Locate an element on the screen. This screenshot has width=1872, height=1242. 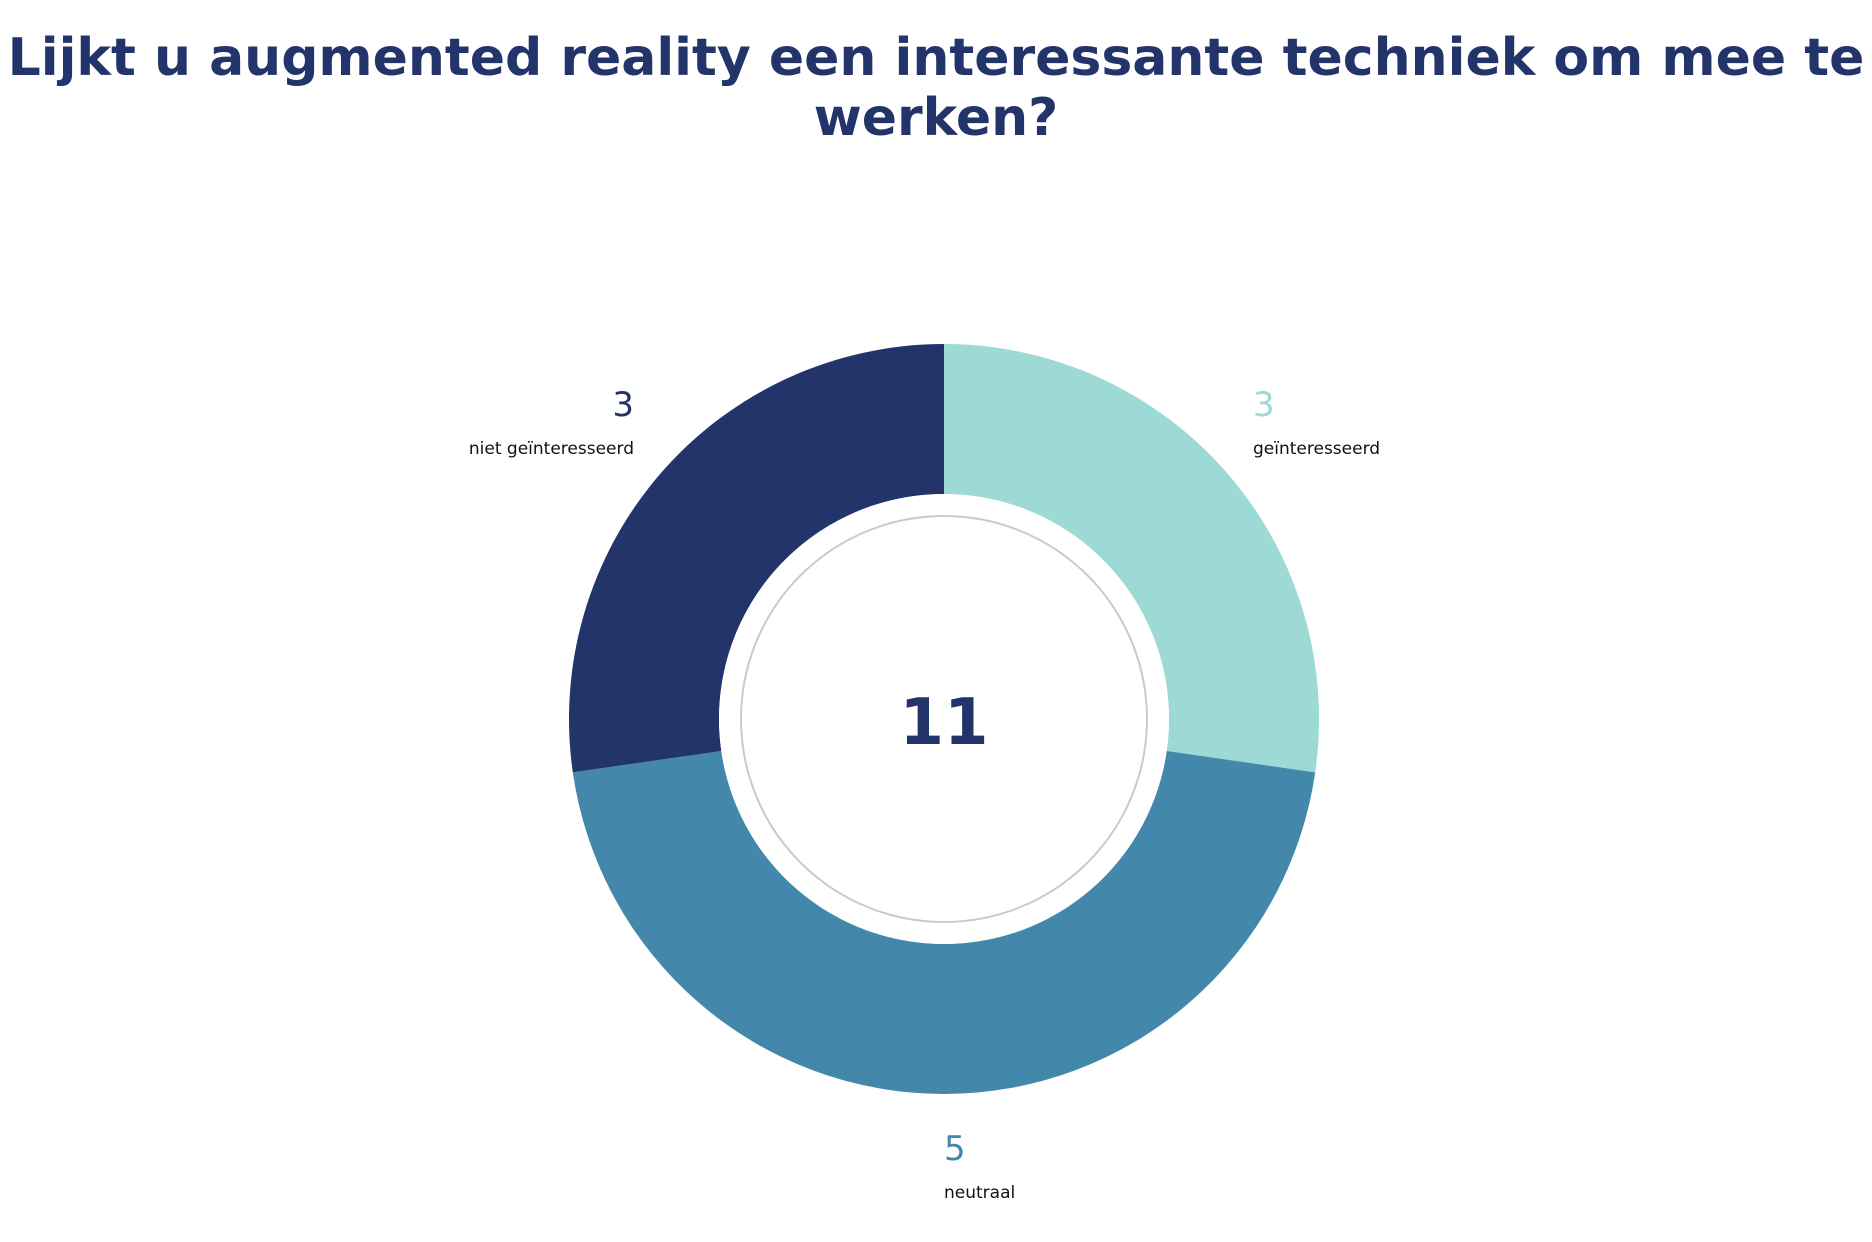
slice-category-label: niet geïnteresseerd is located at coordinates (551, 449).